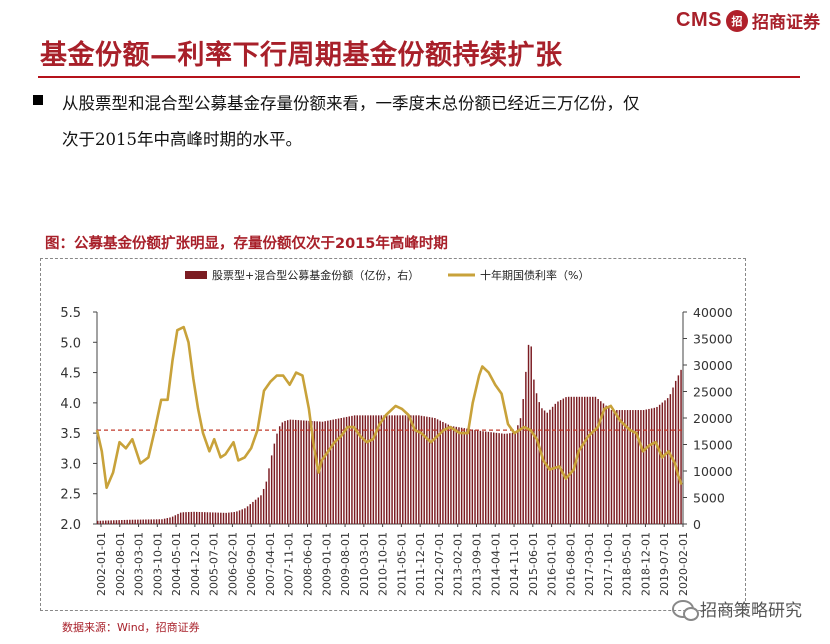 The image size is (830, 644). What do you see at coordinates (699, 20) in the screenshot?
I see `brand-cms-text: CMS` at bounding box center [699, 20].